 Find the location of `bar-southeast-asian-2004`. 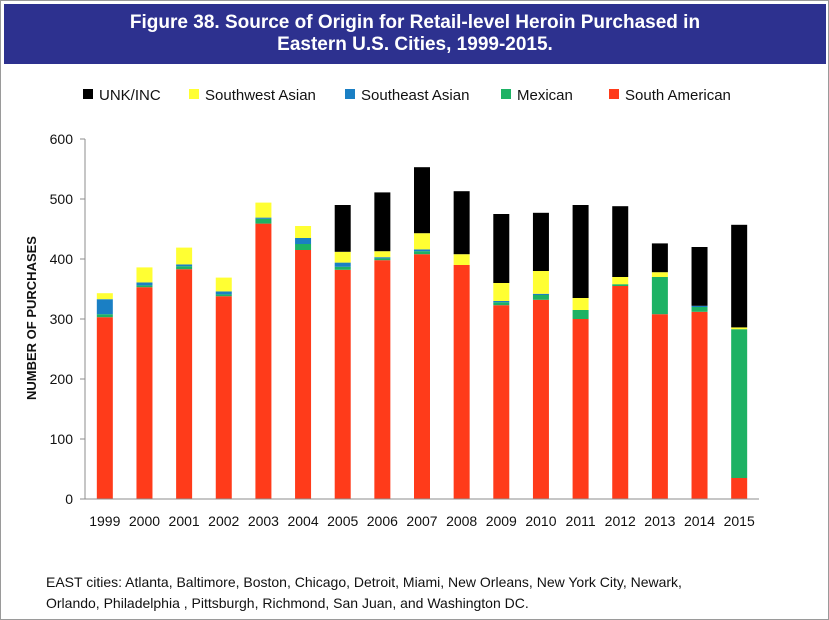

bar-southeast-asian-2004 is located at coordinates (303, 241).